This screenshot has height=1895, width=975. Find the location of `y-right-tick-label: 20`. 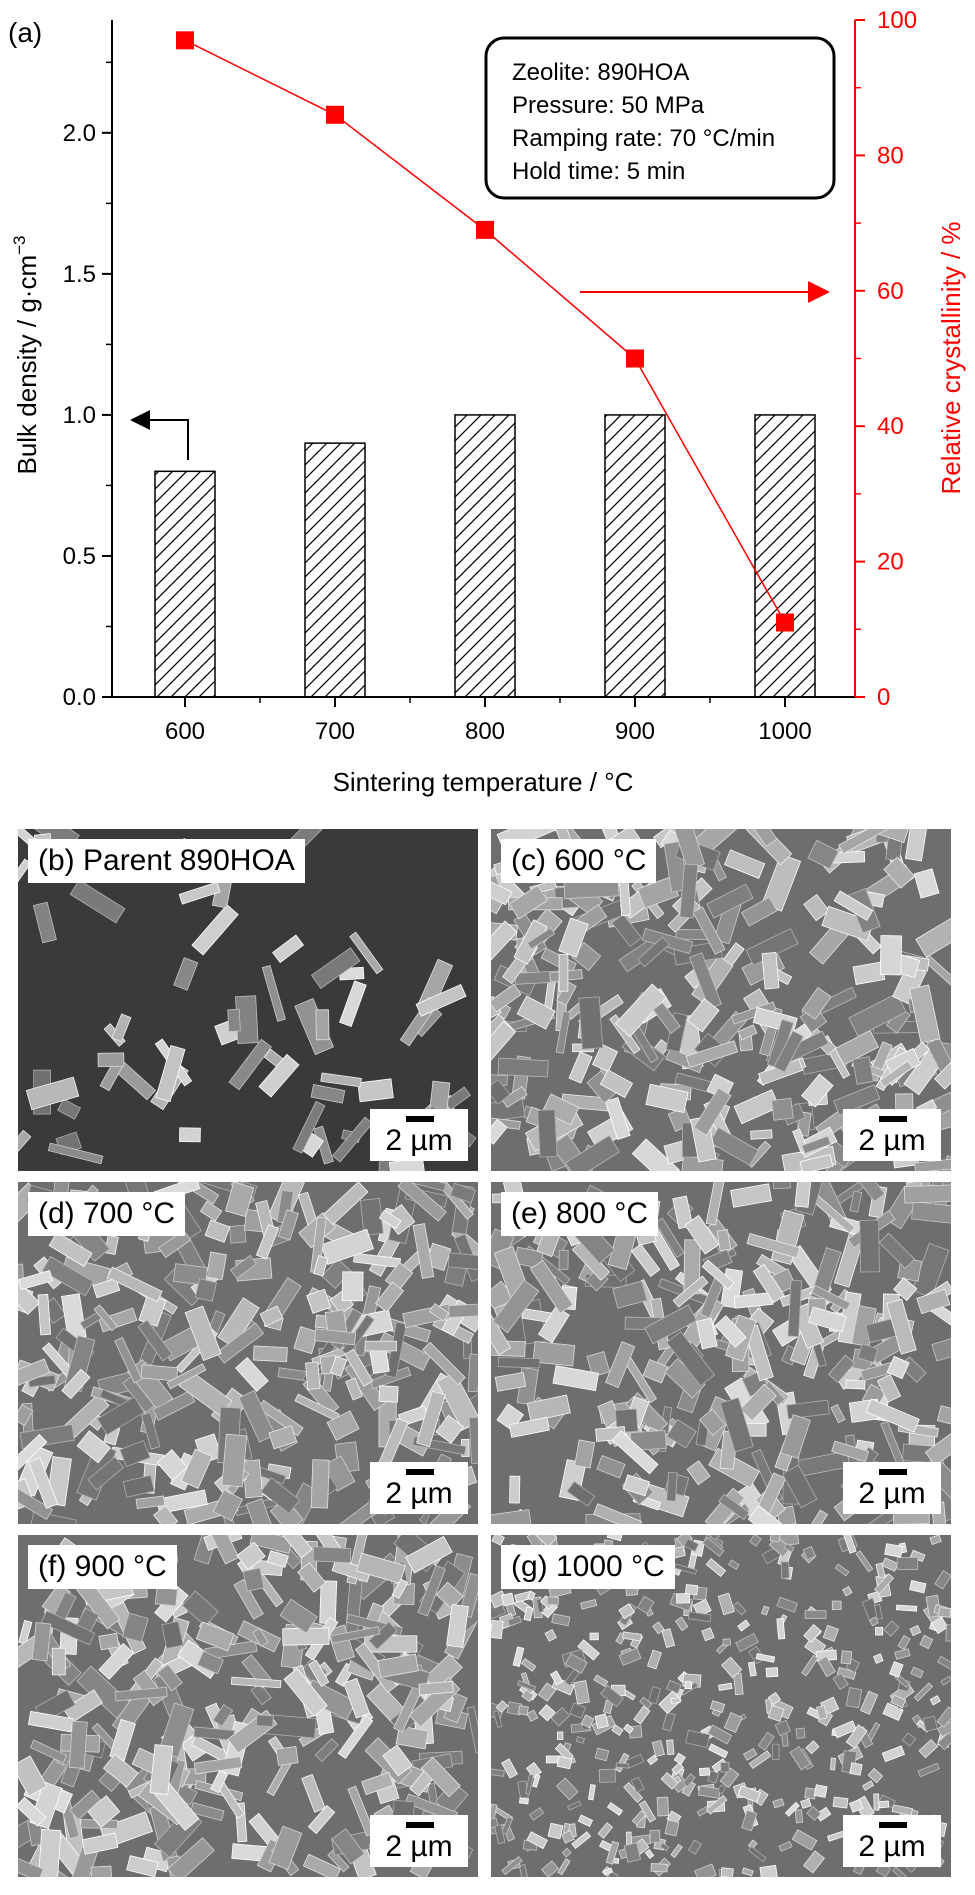

y-right-tick-label: 20 is located at coordinates (890, 562).